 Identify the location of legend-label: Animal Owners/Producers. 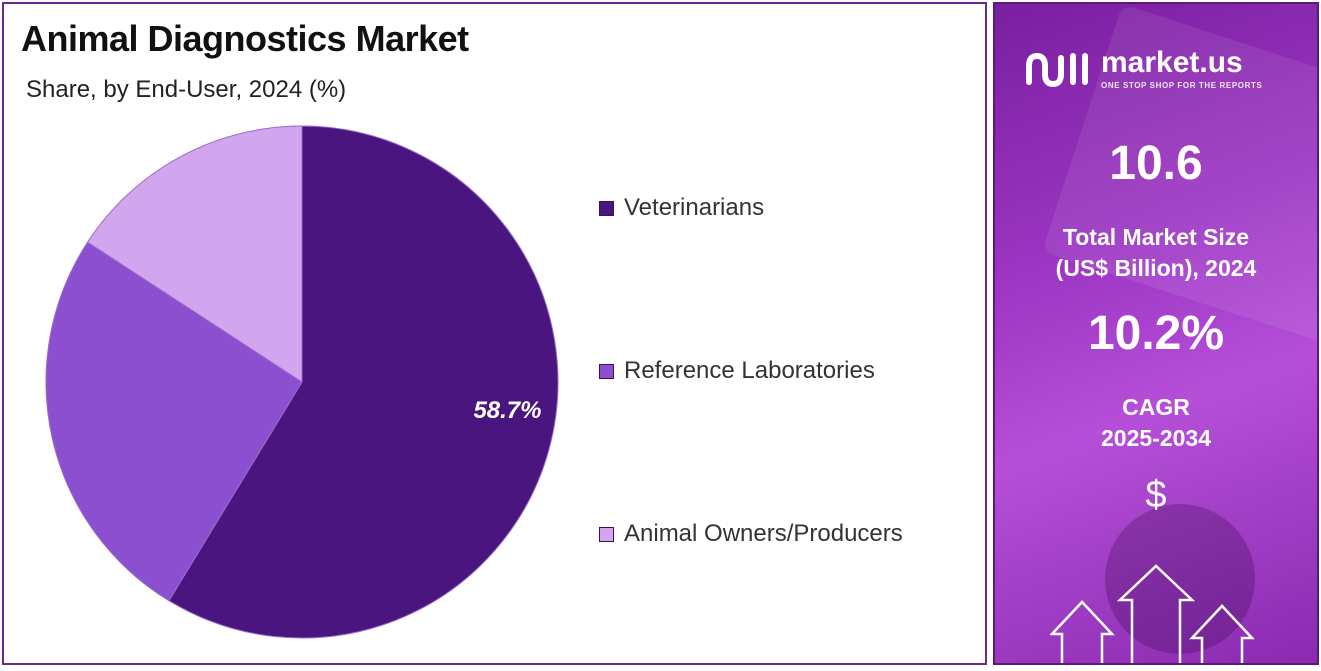
(763, 533).